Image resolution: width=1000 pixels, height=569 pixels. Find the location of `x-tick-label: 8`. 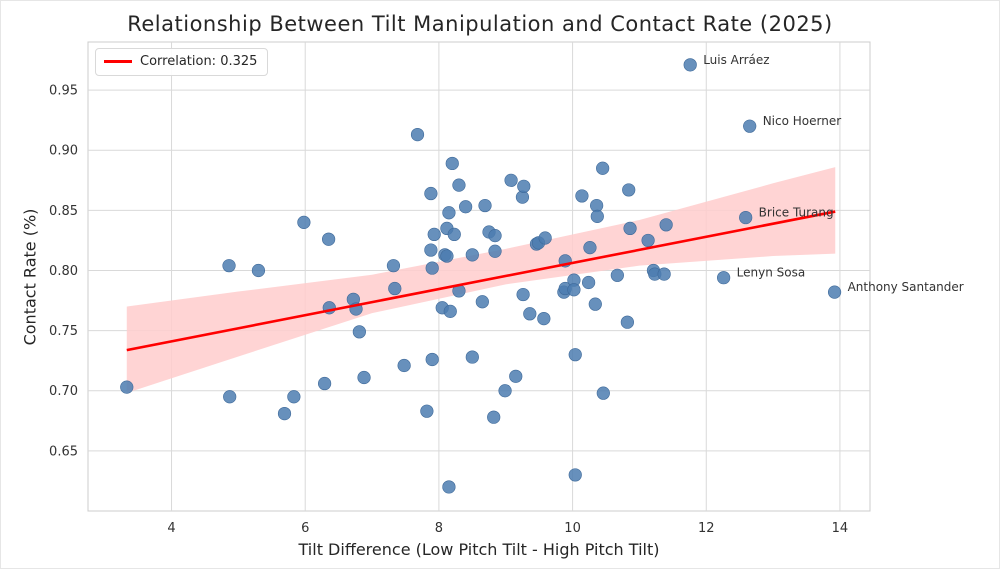

x-tick-label: 8 is located at coordinates (439, 528).